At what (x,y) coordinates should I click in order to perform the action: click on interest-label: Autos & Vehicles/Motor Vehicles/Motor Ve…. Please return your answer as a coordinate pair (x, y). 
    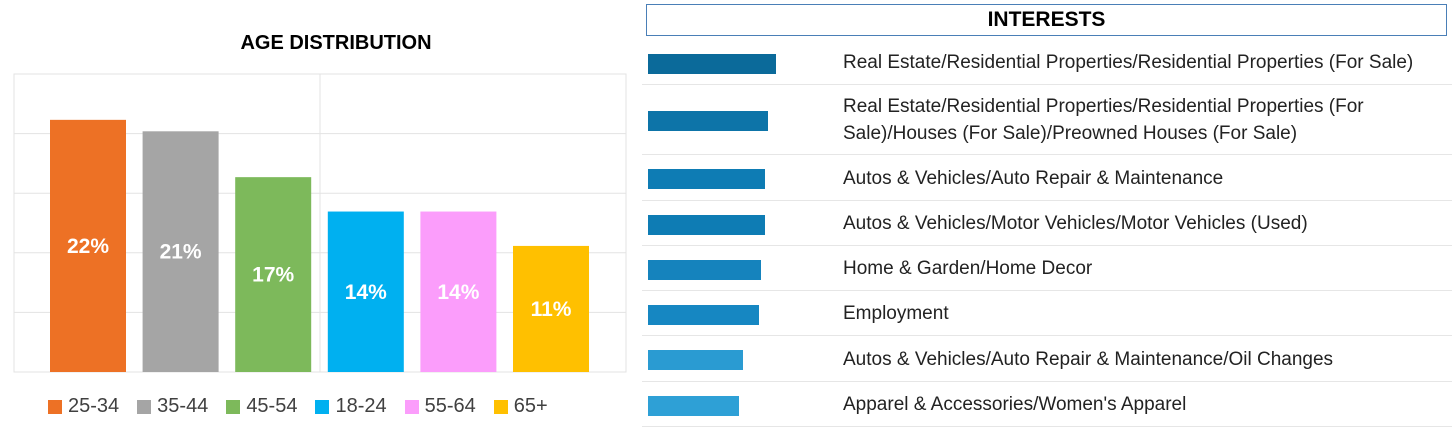
    Looking at the image, I should click on (1075, 223).